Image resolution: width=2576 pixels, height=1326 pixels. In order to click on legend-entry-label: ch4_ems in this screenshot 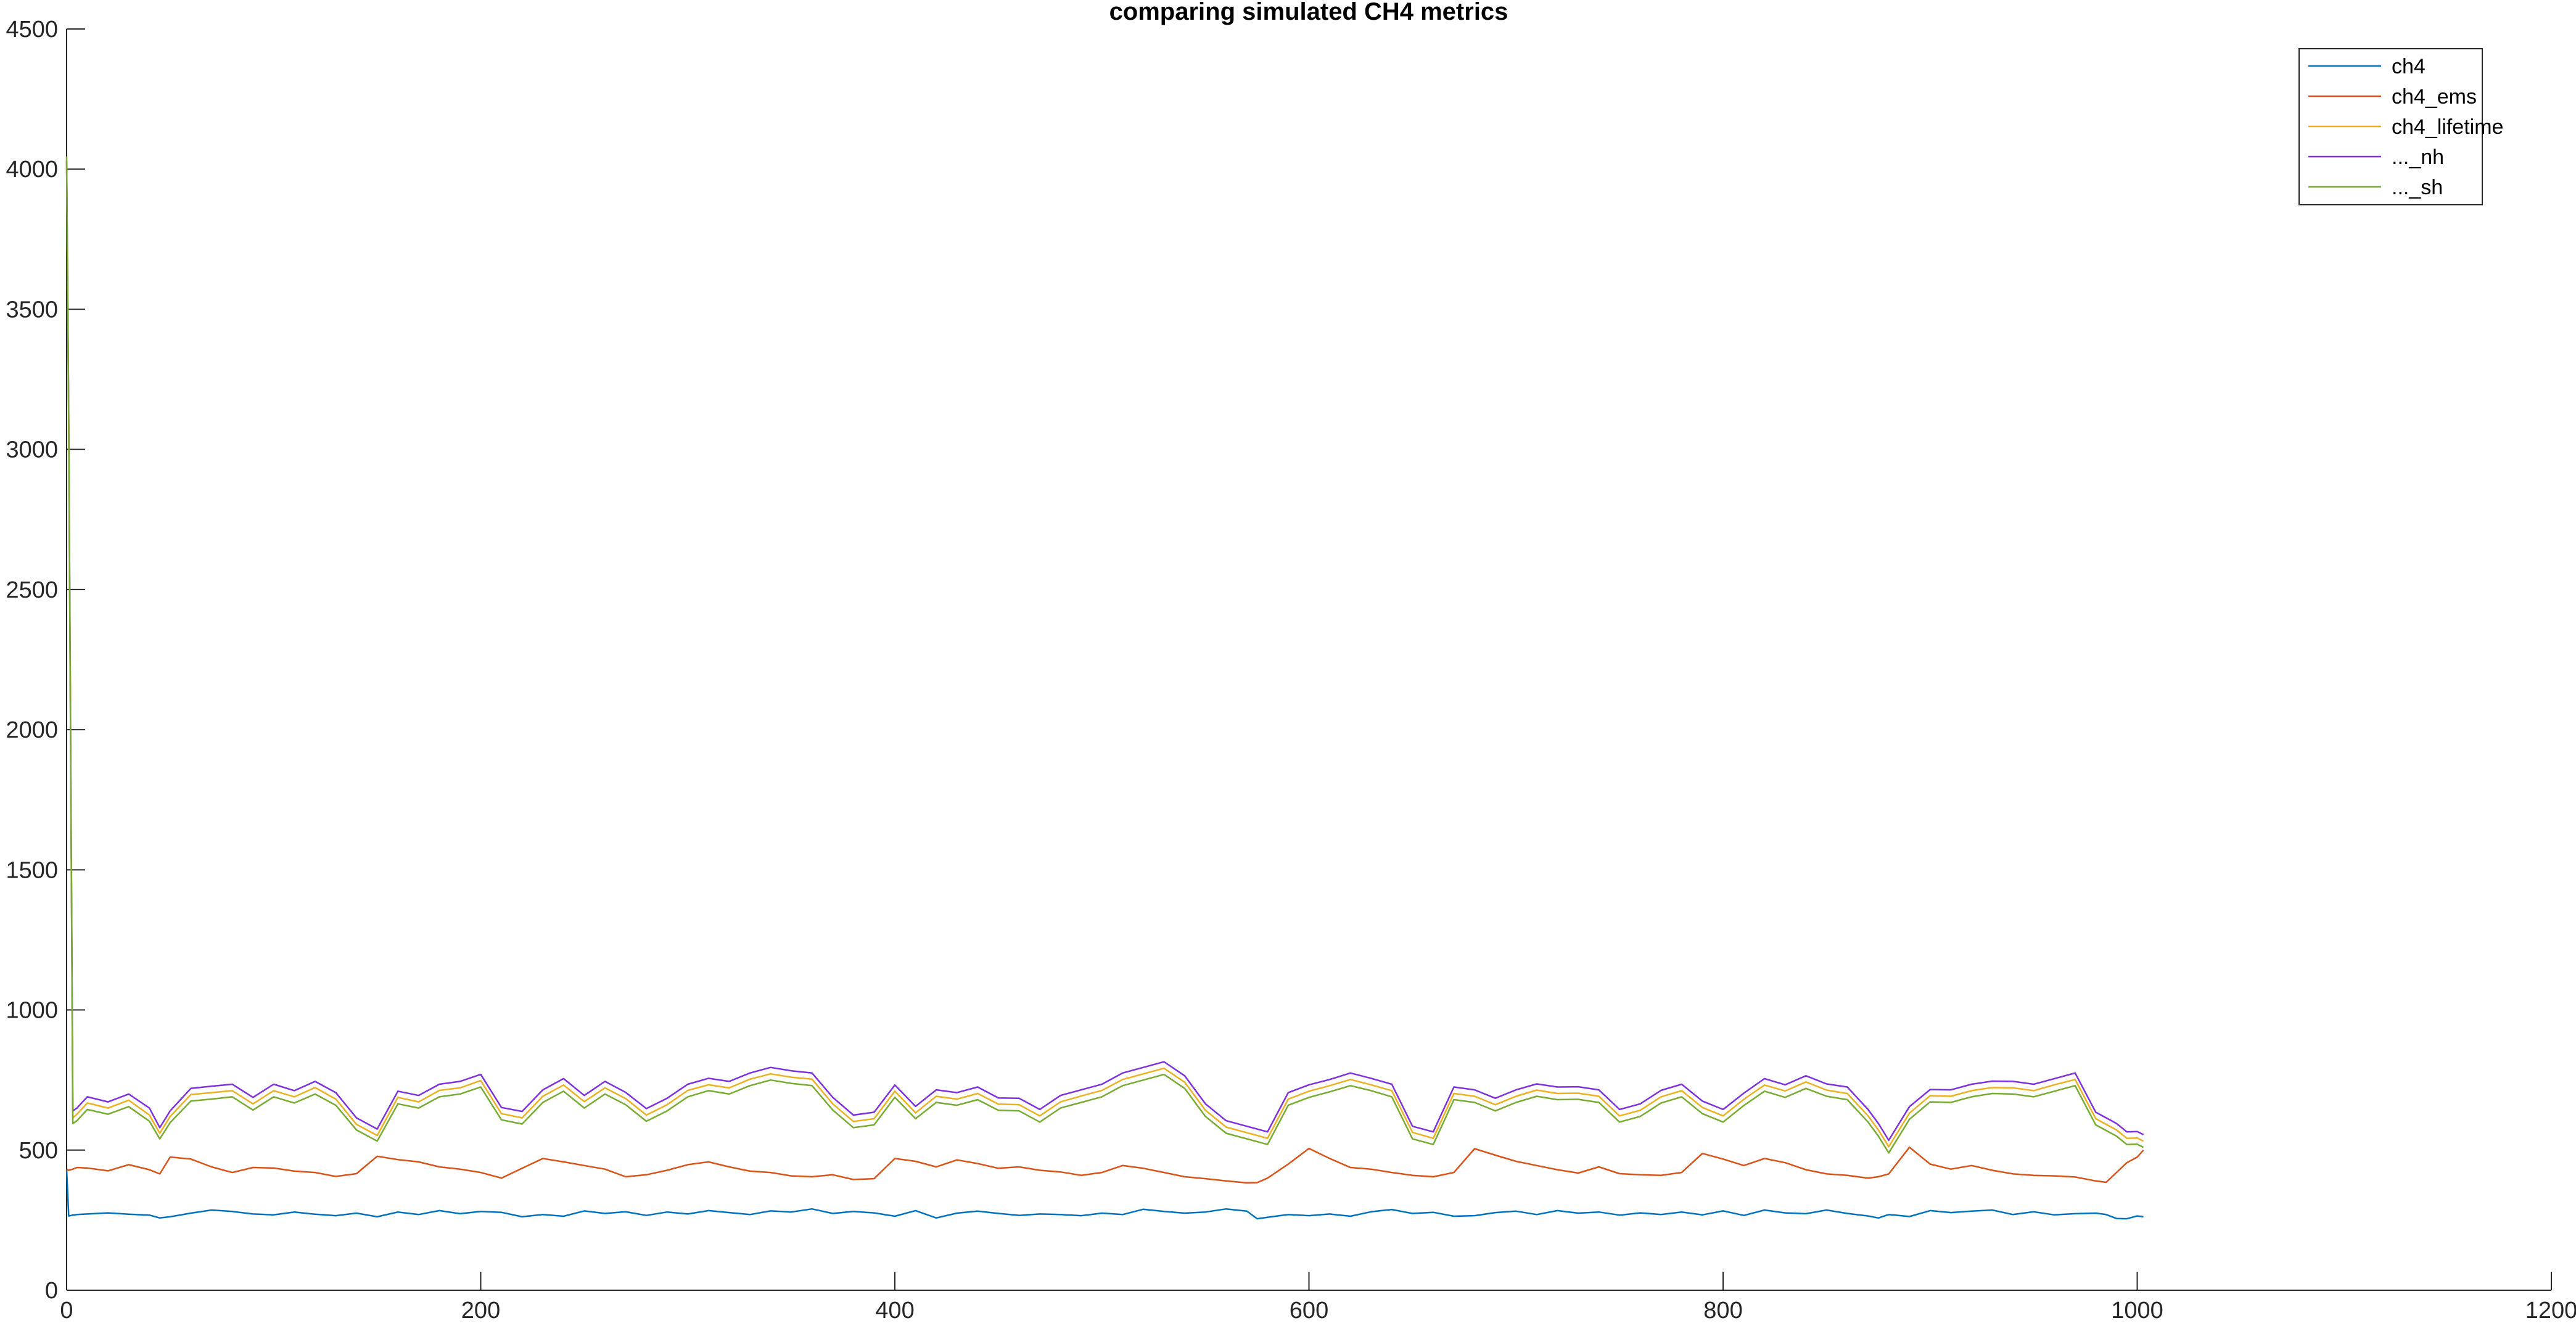, I will do `click(2434, 97)`.